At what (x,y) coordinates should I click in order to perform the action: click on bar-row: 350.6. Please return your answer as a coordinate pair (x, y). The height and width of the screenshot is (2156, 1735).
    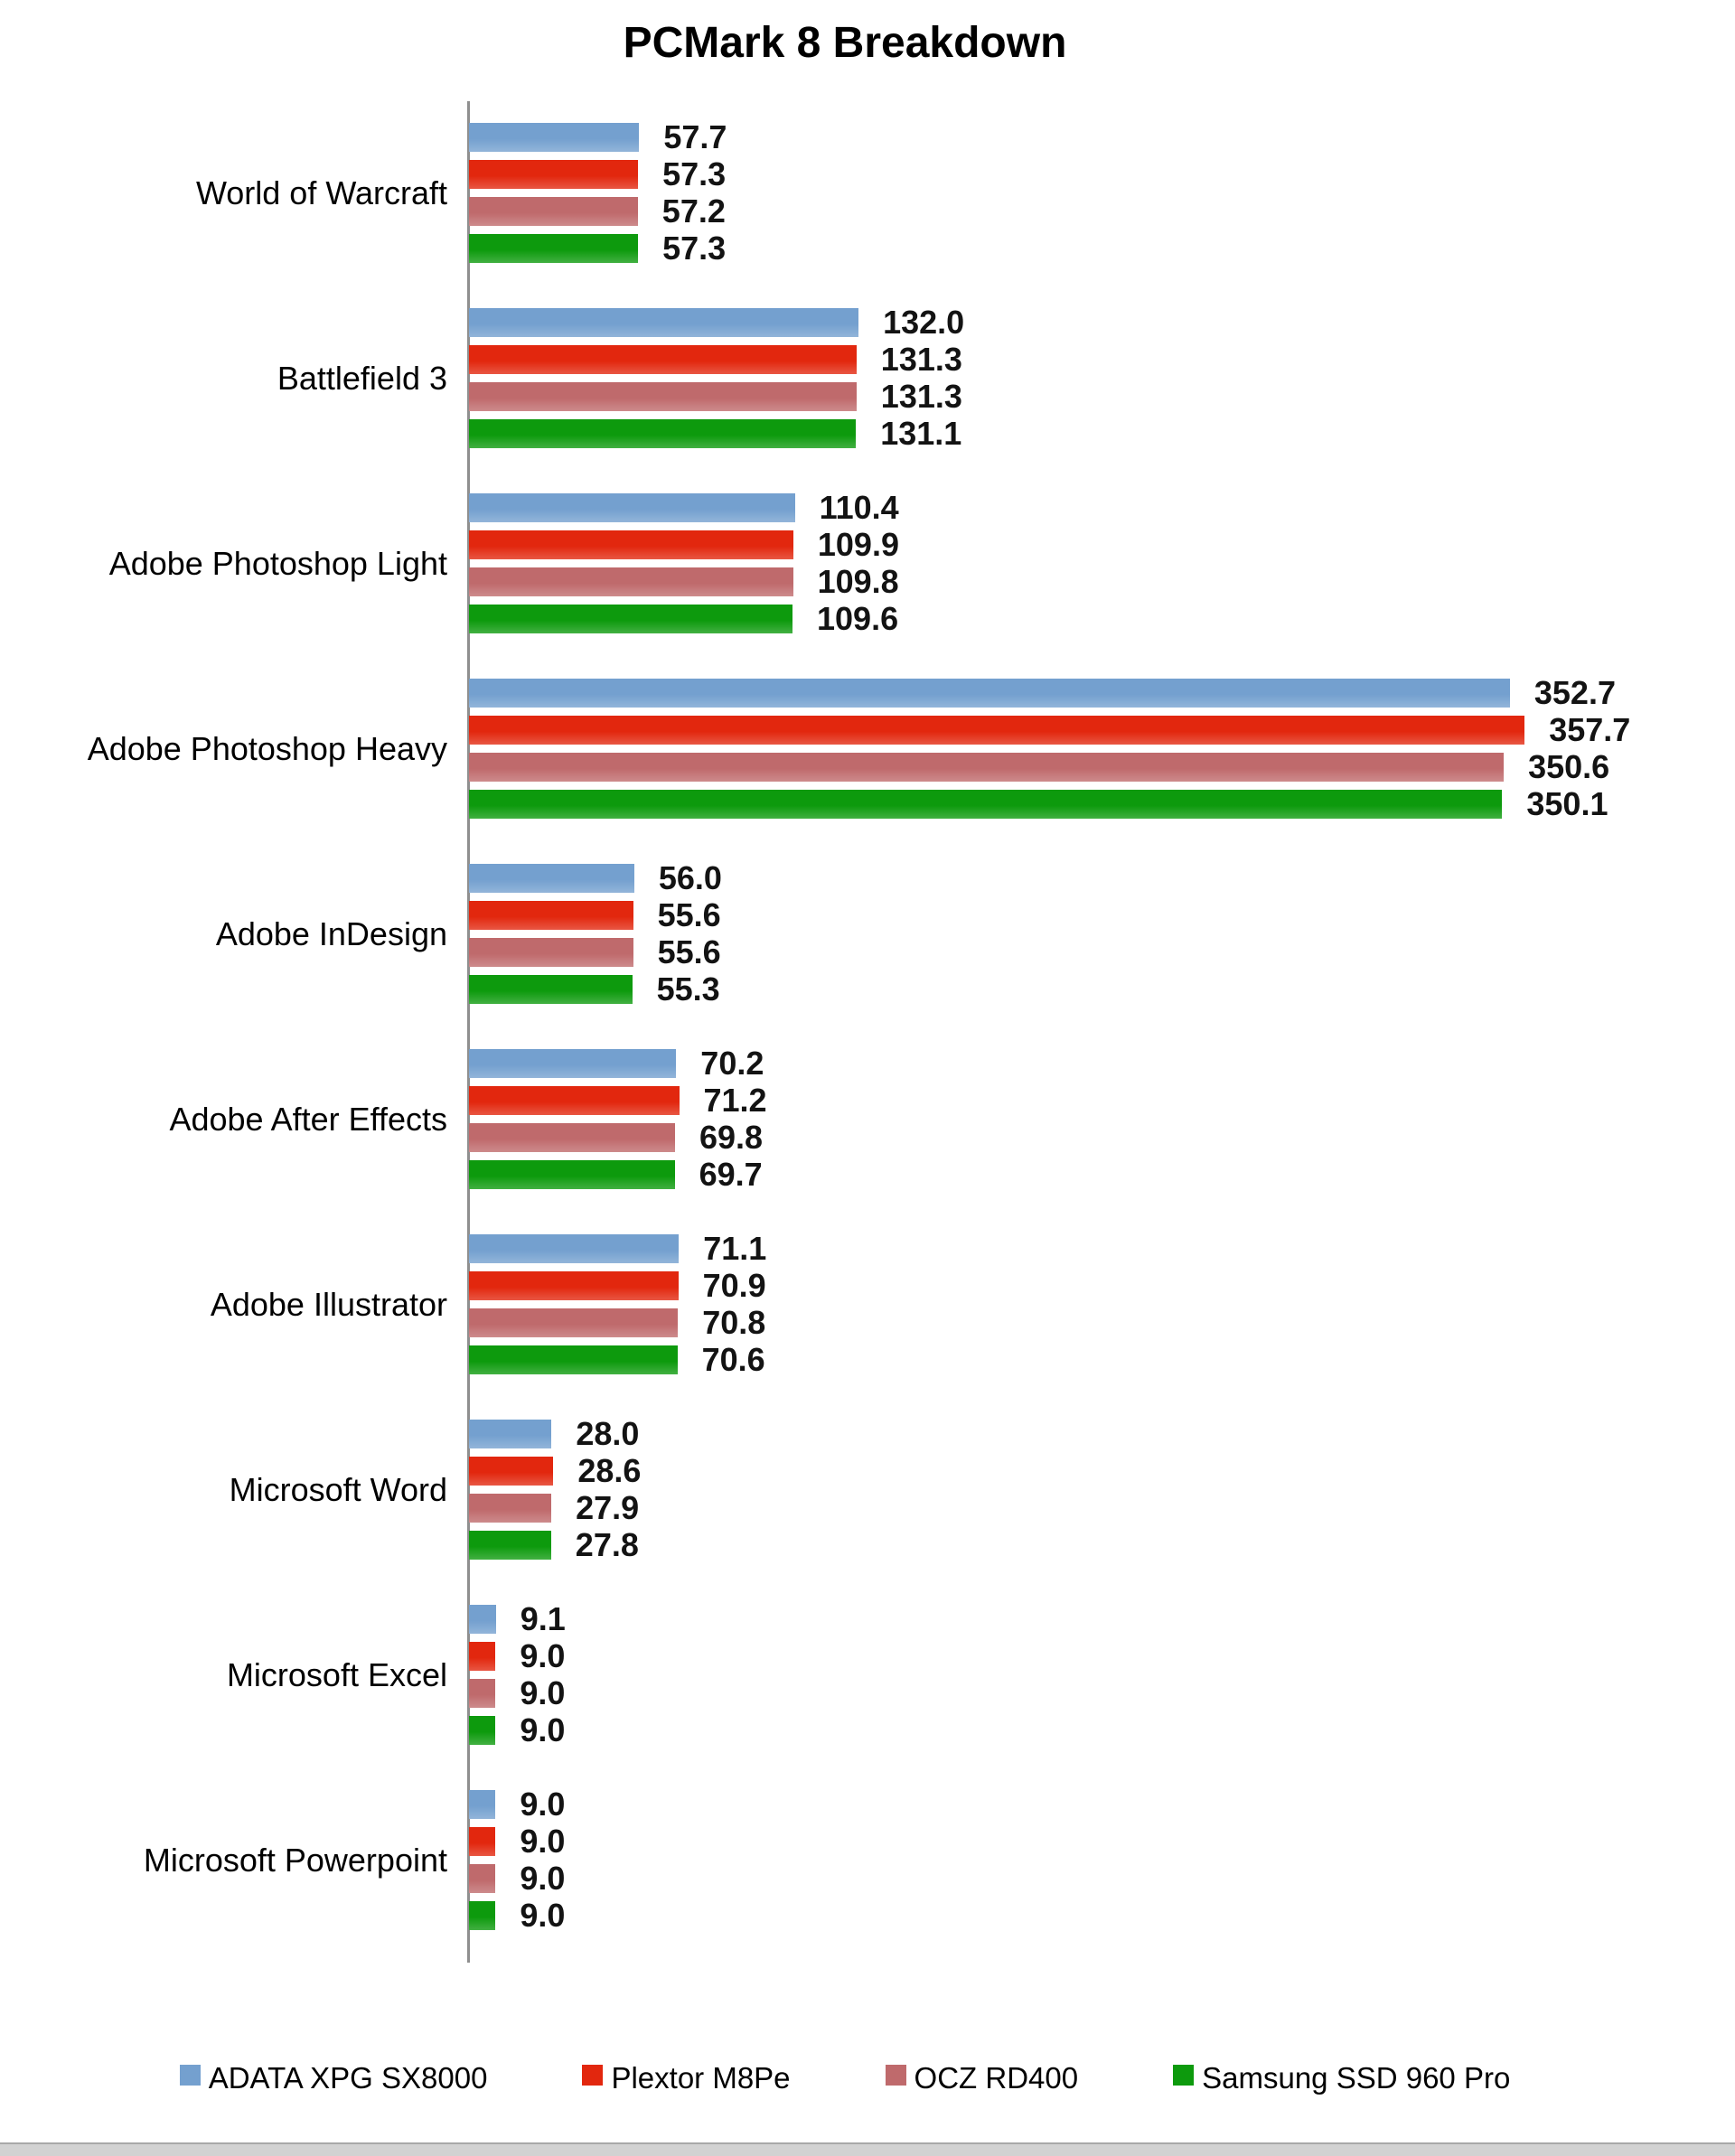
    Looking at the image, I should click on (1049, 766).